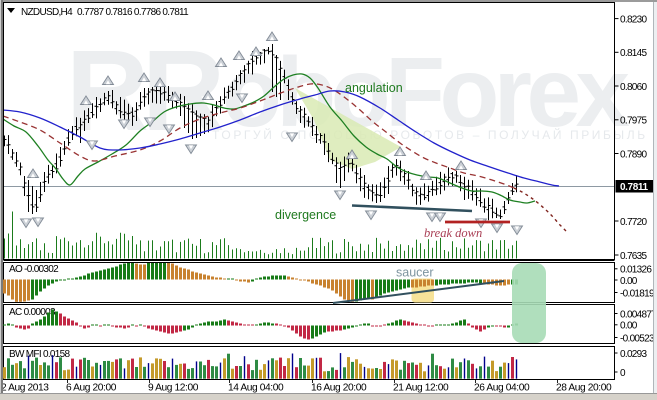  What do you see at coordinates (173, 388) in the screenshot?
I see `svg-text: 9 Aug 12:00` at bounding box center [173, 388].